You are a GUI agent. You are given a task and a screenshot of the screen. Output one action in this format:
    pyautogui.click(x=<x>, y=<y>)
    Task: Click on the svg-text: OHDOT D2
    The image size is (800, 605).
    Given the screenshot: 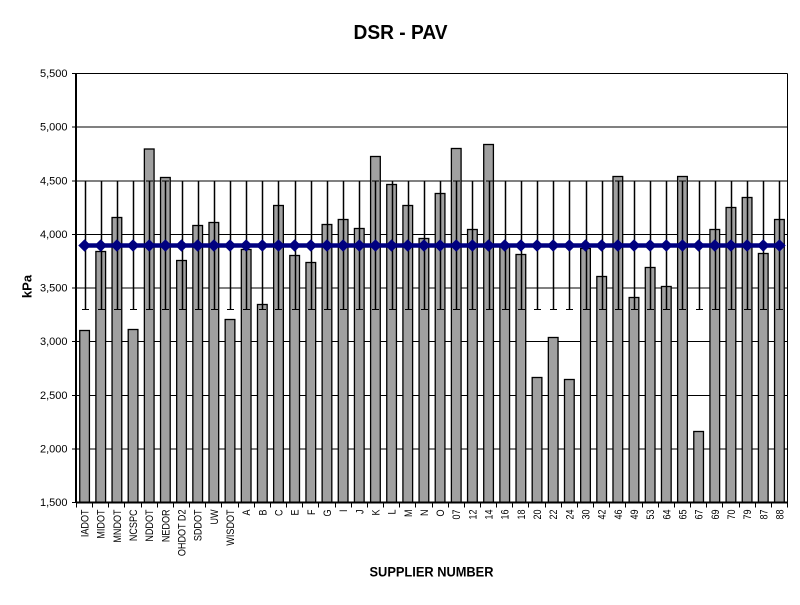 What is the action you would take?
    pyautogui.click(x=183, y=533)
    